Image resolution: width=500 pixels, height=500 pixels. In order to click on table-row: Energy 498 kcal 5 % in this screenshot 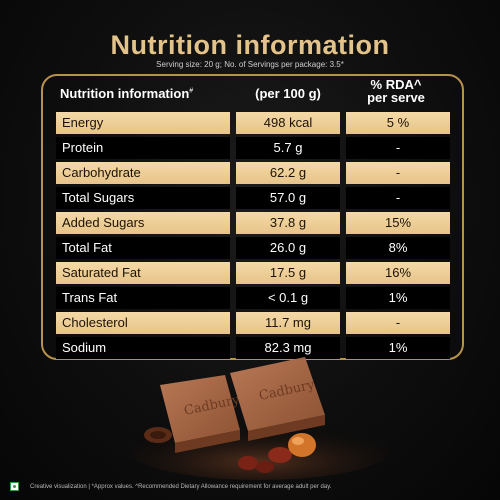, I will do `click(253, 123)`.